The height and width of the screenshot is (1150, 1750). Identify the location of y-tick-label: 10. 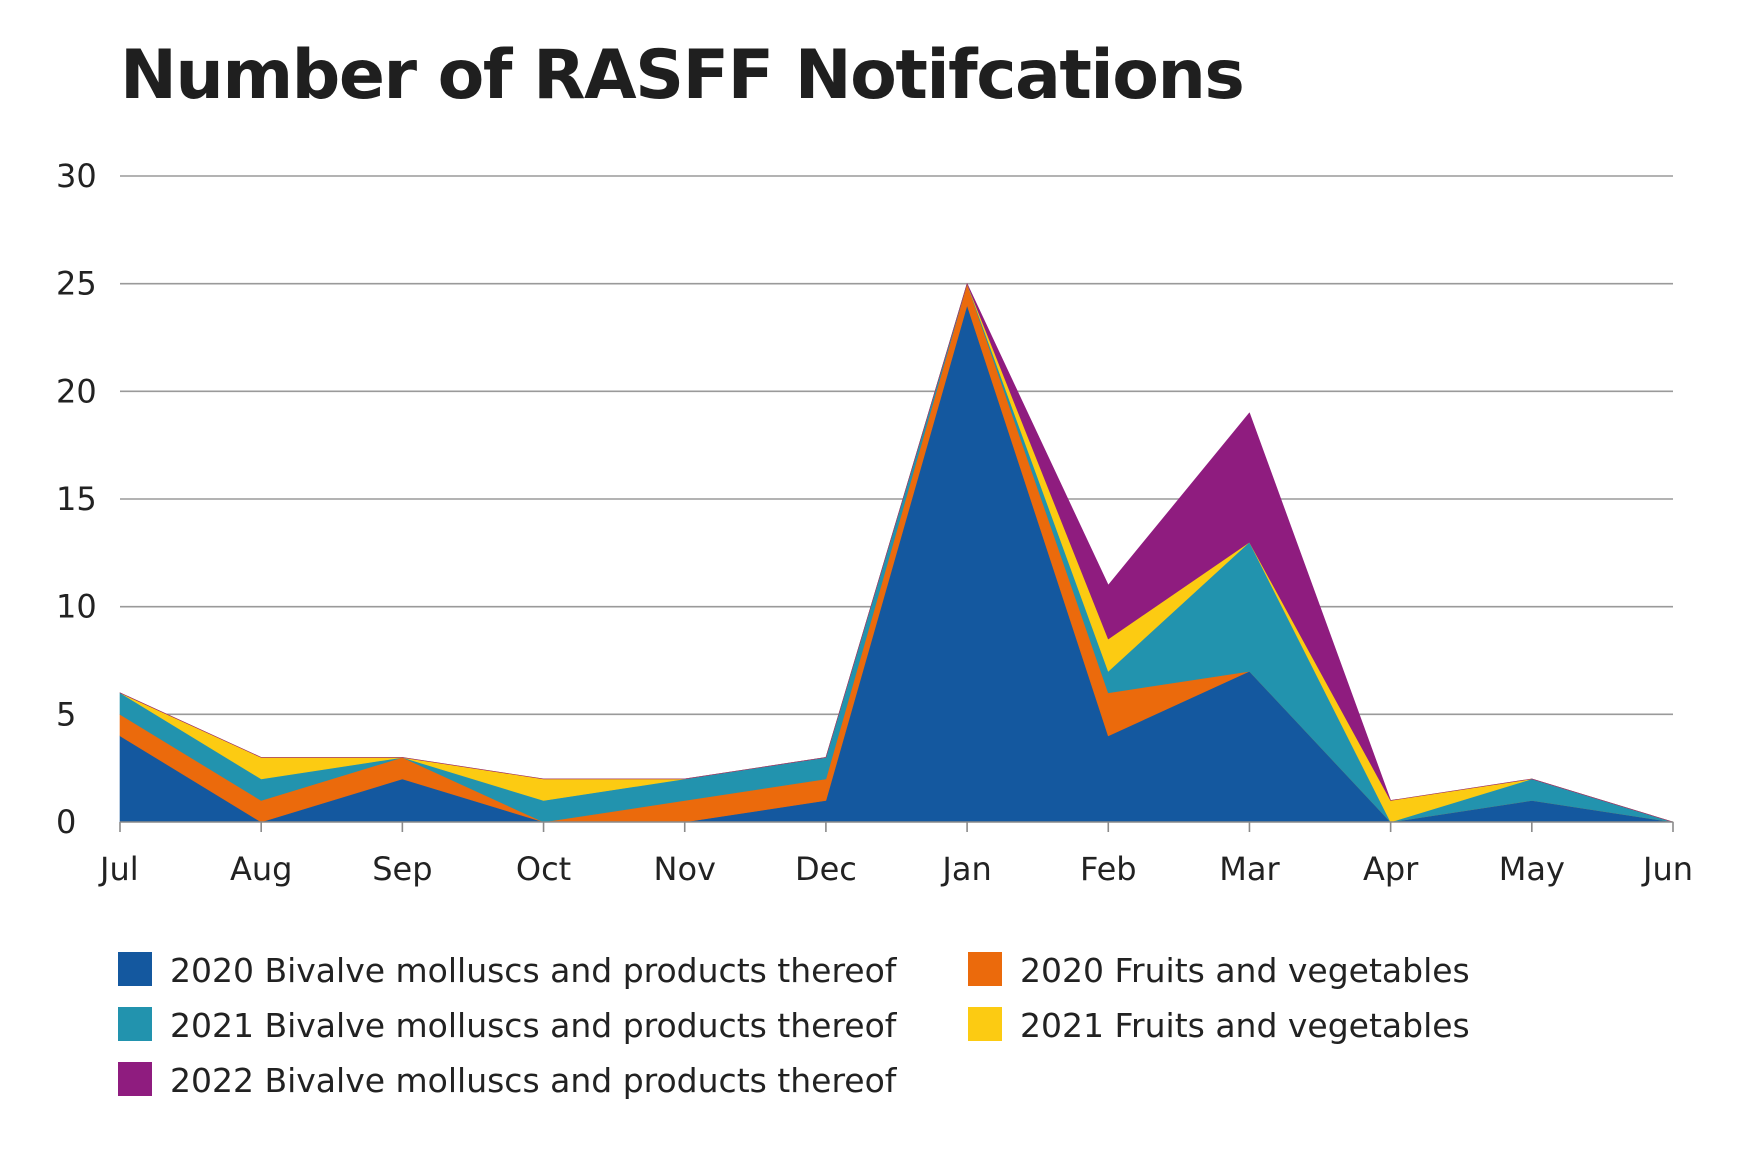
(76, 607).